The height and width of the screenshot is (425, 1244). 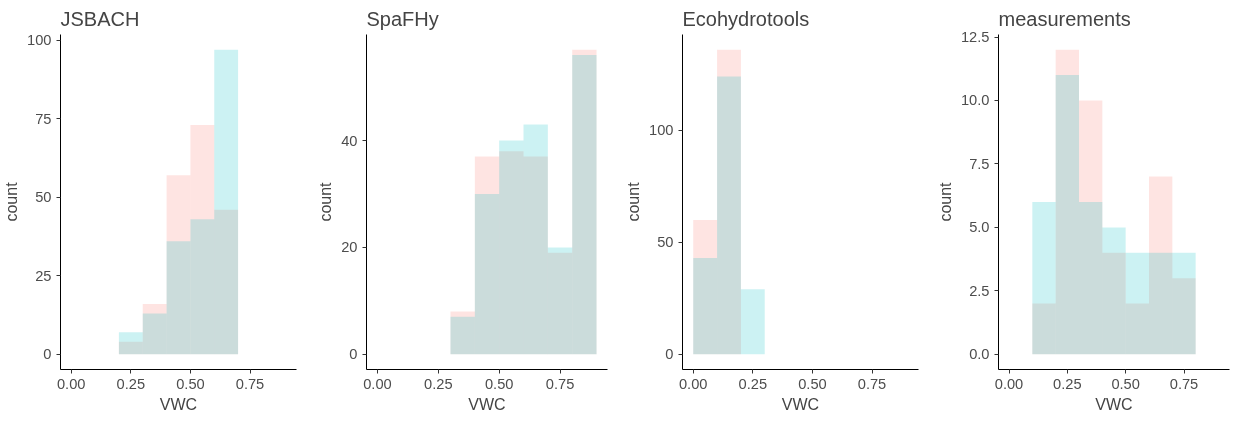 What do you see at coordinates (979, 163) in the screenshot?
I see `y-tick-label: 7.5` at bounding box center [979, 163].